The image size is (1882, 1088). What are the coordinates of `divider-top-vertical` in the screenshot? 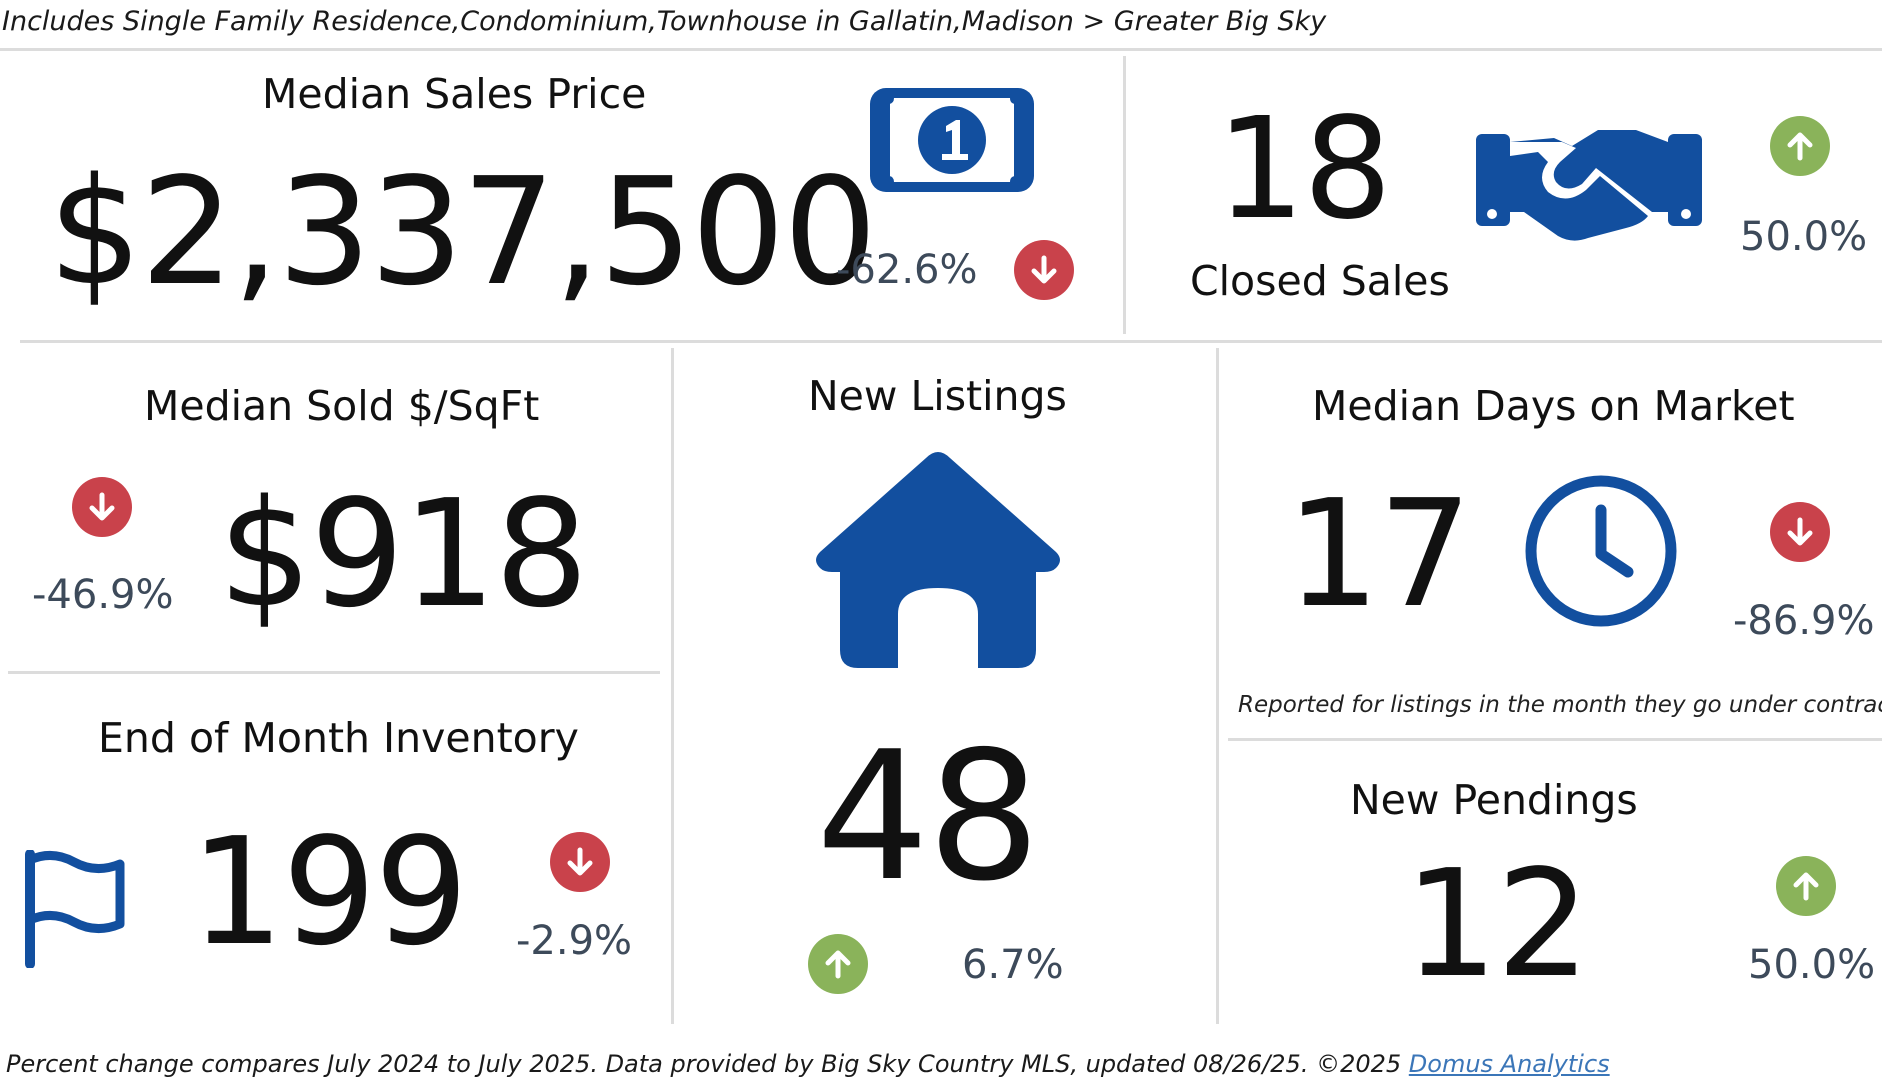 It's located at (1124, 195).